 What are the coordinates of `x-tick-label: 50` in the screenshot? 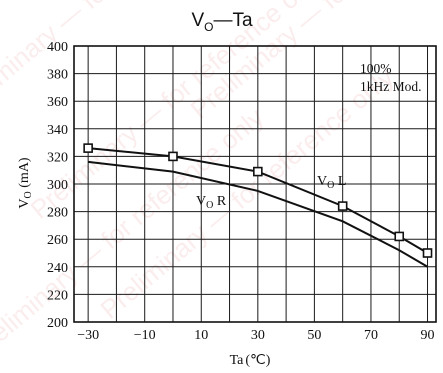 It's located at (314, 335).